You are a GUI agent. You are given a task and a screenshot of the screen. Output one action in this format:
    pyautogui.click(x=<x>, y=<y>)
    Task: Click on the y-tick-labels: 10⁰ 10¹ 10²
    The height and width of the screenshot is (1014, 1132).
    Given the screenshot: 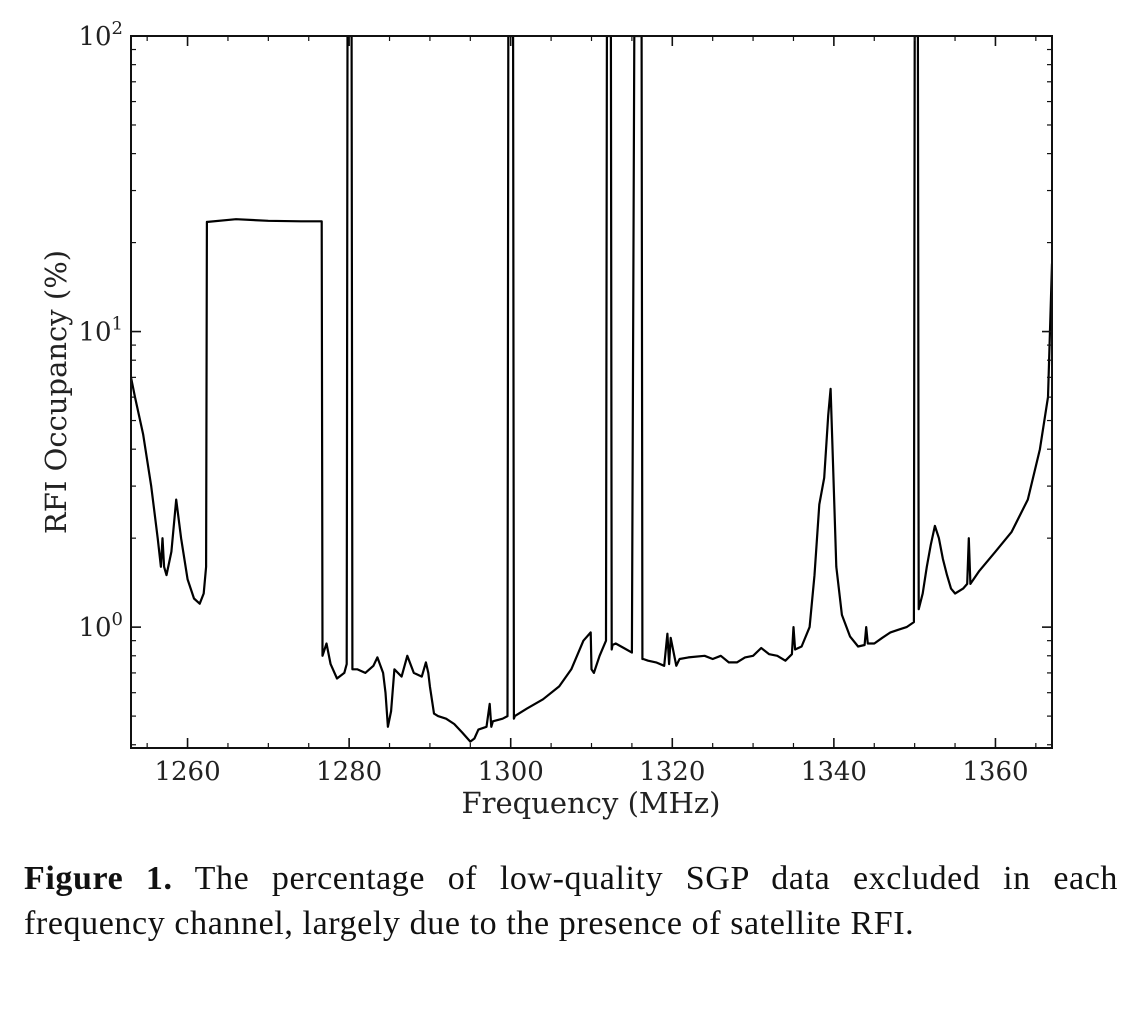 What is the action you would take?
    pyautogui.click(x=100, y=330)
    